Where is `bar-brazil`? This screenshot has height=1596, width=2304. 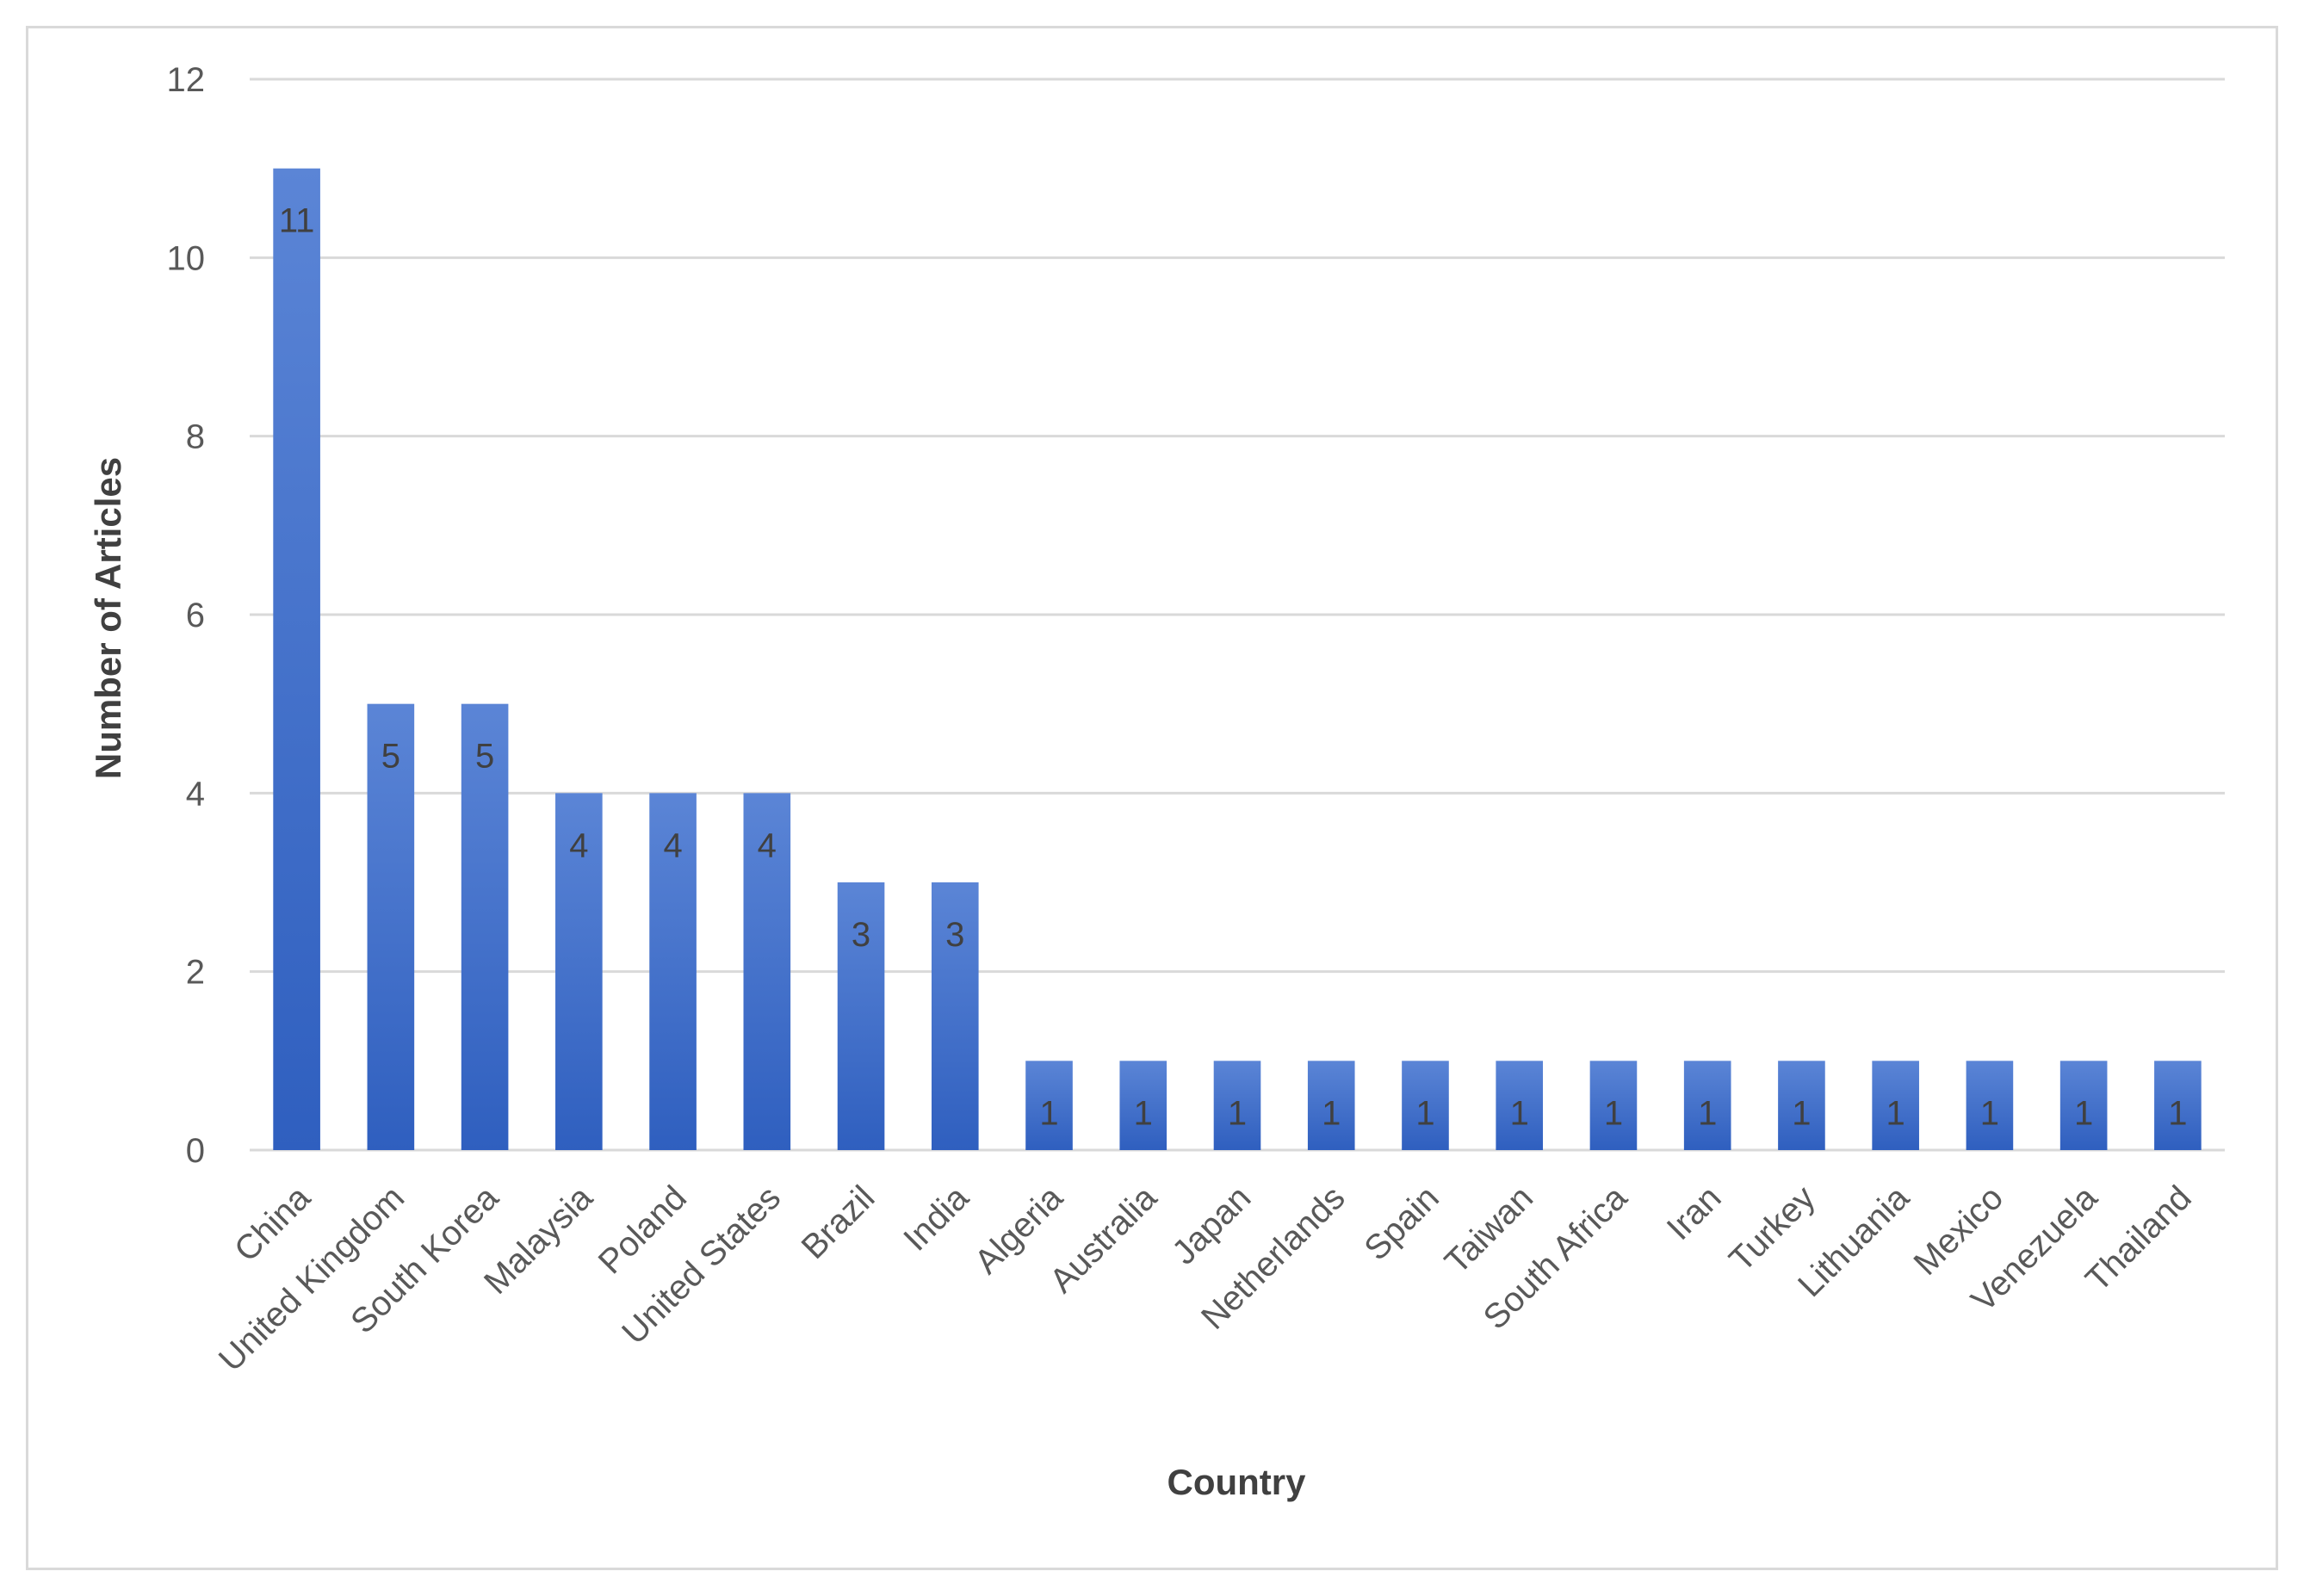
bar-brazil is located at coordinates (861, 1016).